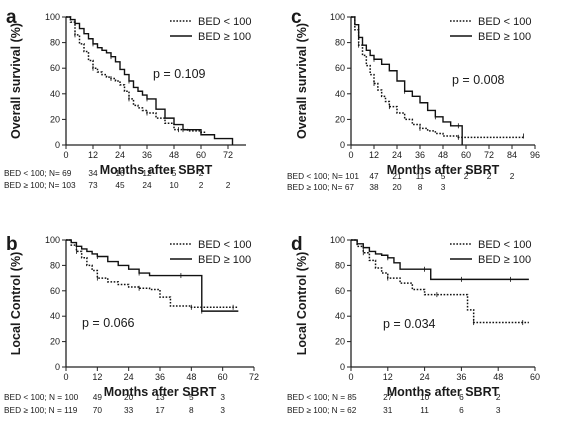 The image size is (567, 422). I want to click on risk-count: 70, so click(98, 410).